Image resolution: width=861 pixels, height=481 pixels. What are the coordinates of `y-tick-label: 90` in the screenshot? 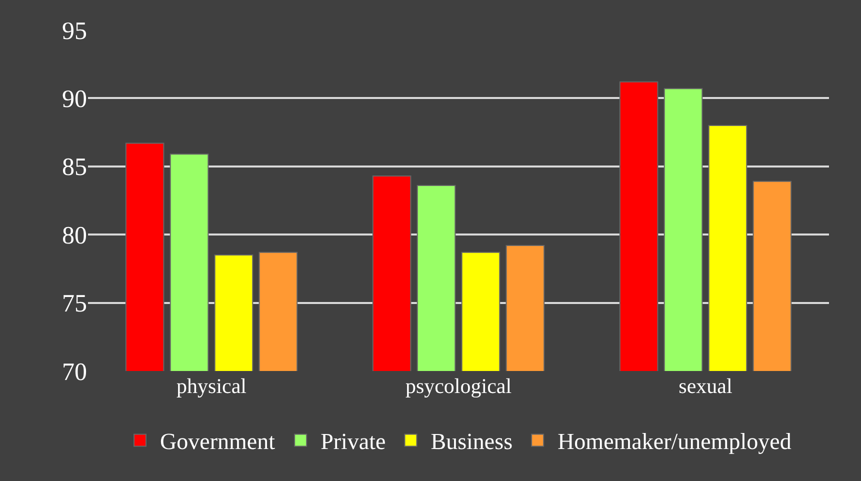 It's located at (74, 99).